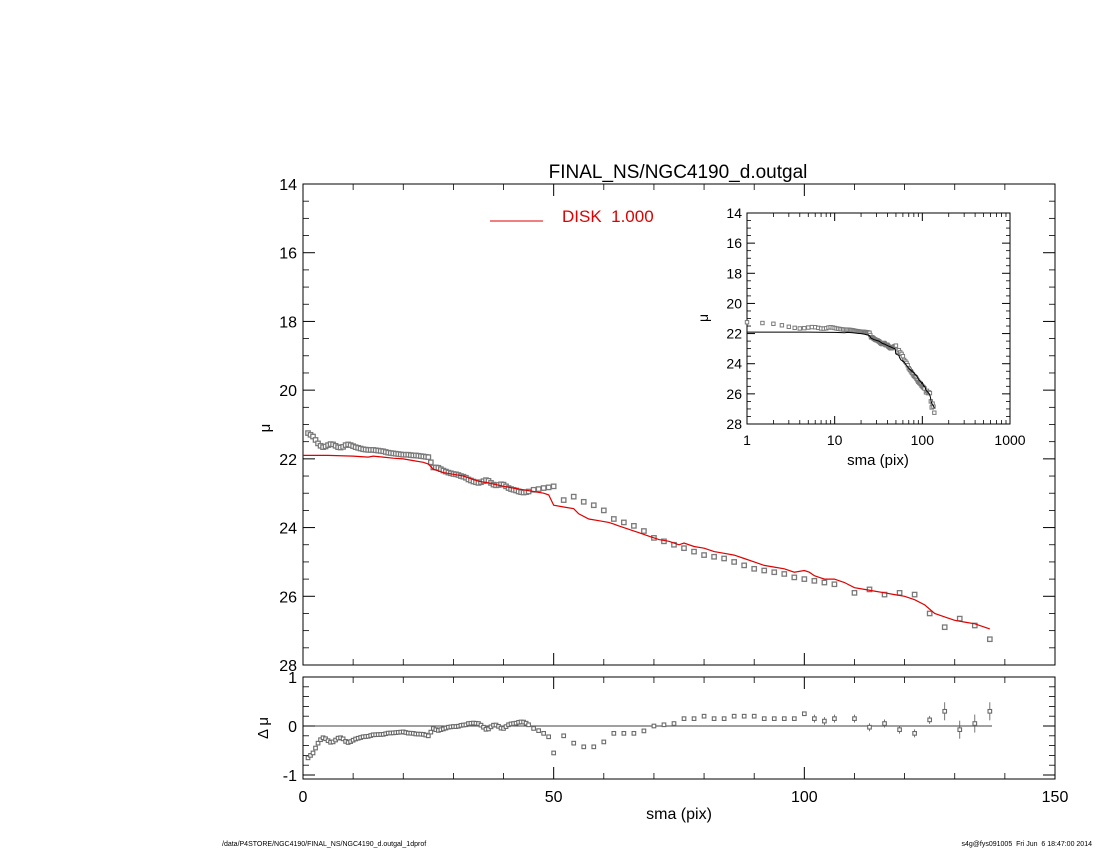 The height and width of the screenshot is (850, 1100). I want to click on inset-y-tick-label: 18, so click(734, 273).